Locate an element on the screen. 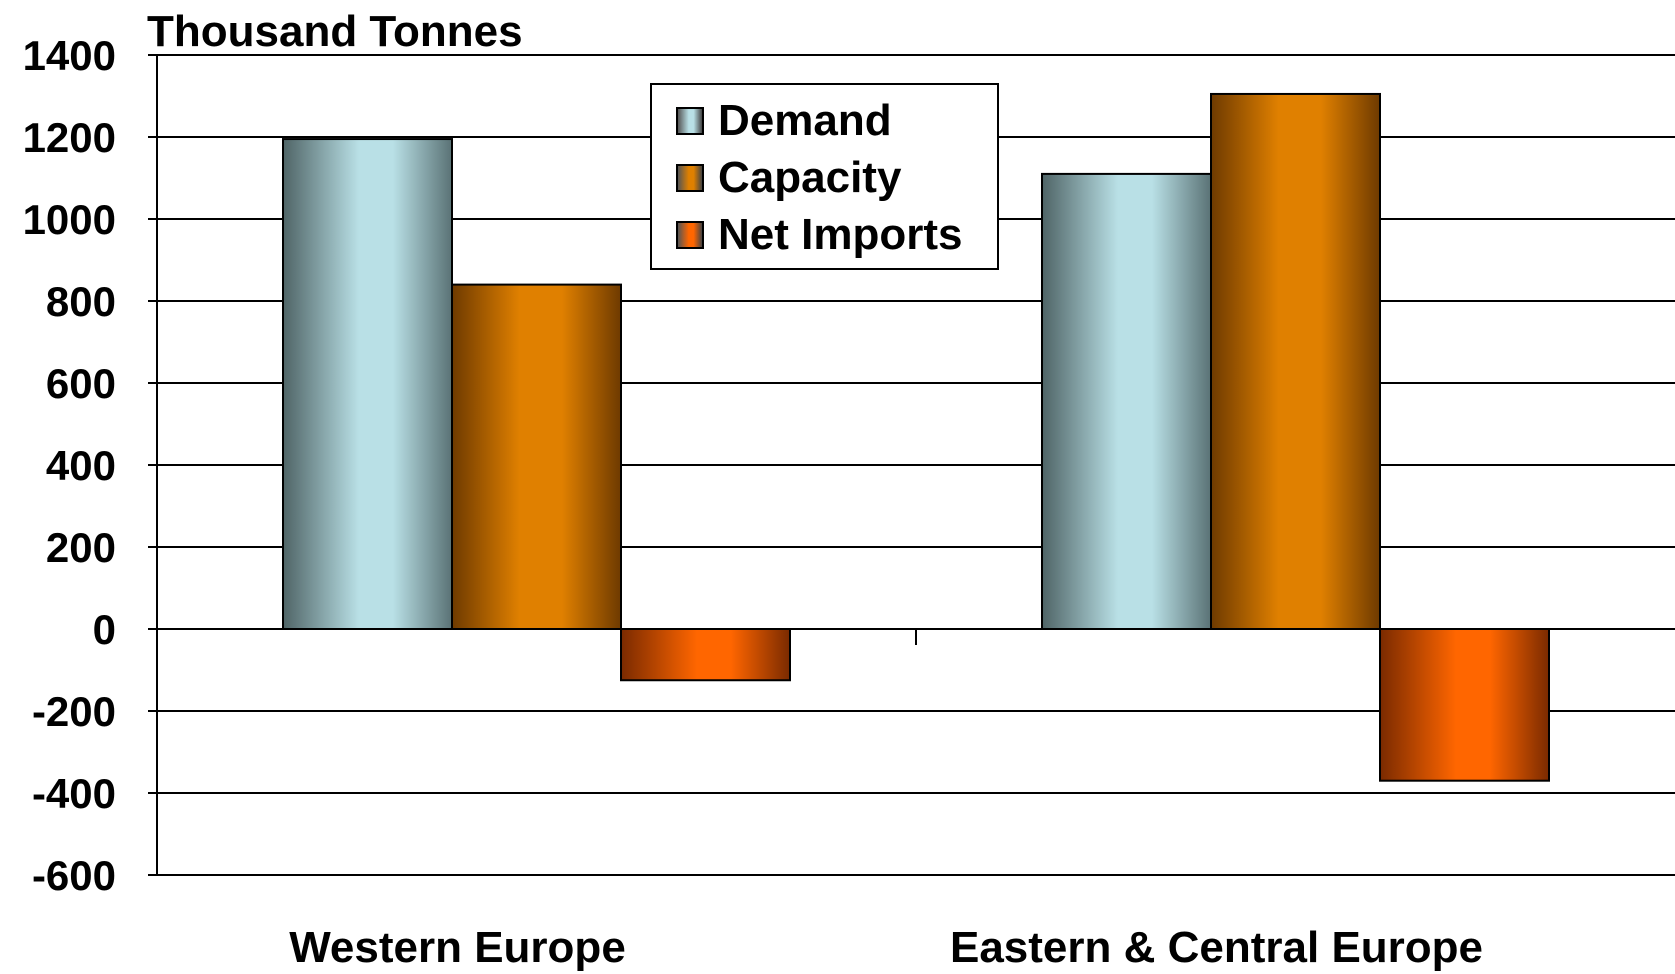 The height and width of the screenshot is (974, 1675). legend-label: Capacity is located at coordinates (810, 177).